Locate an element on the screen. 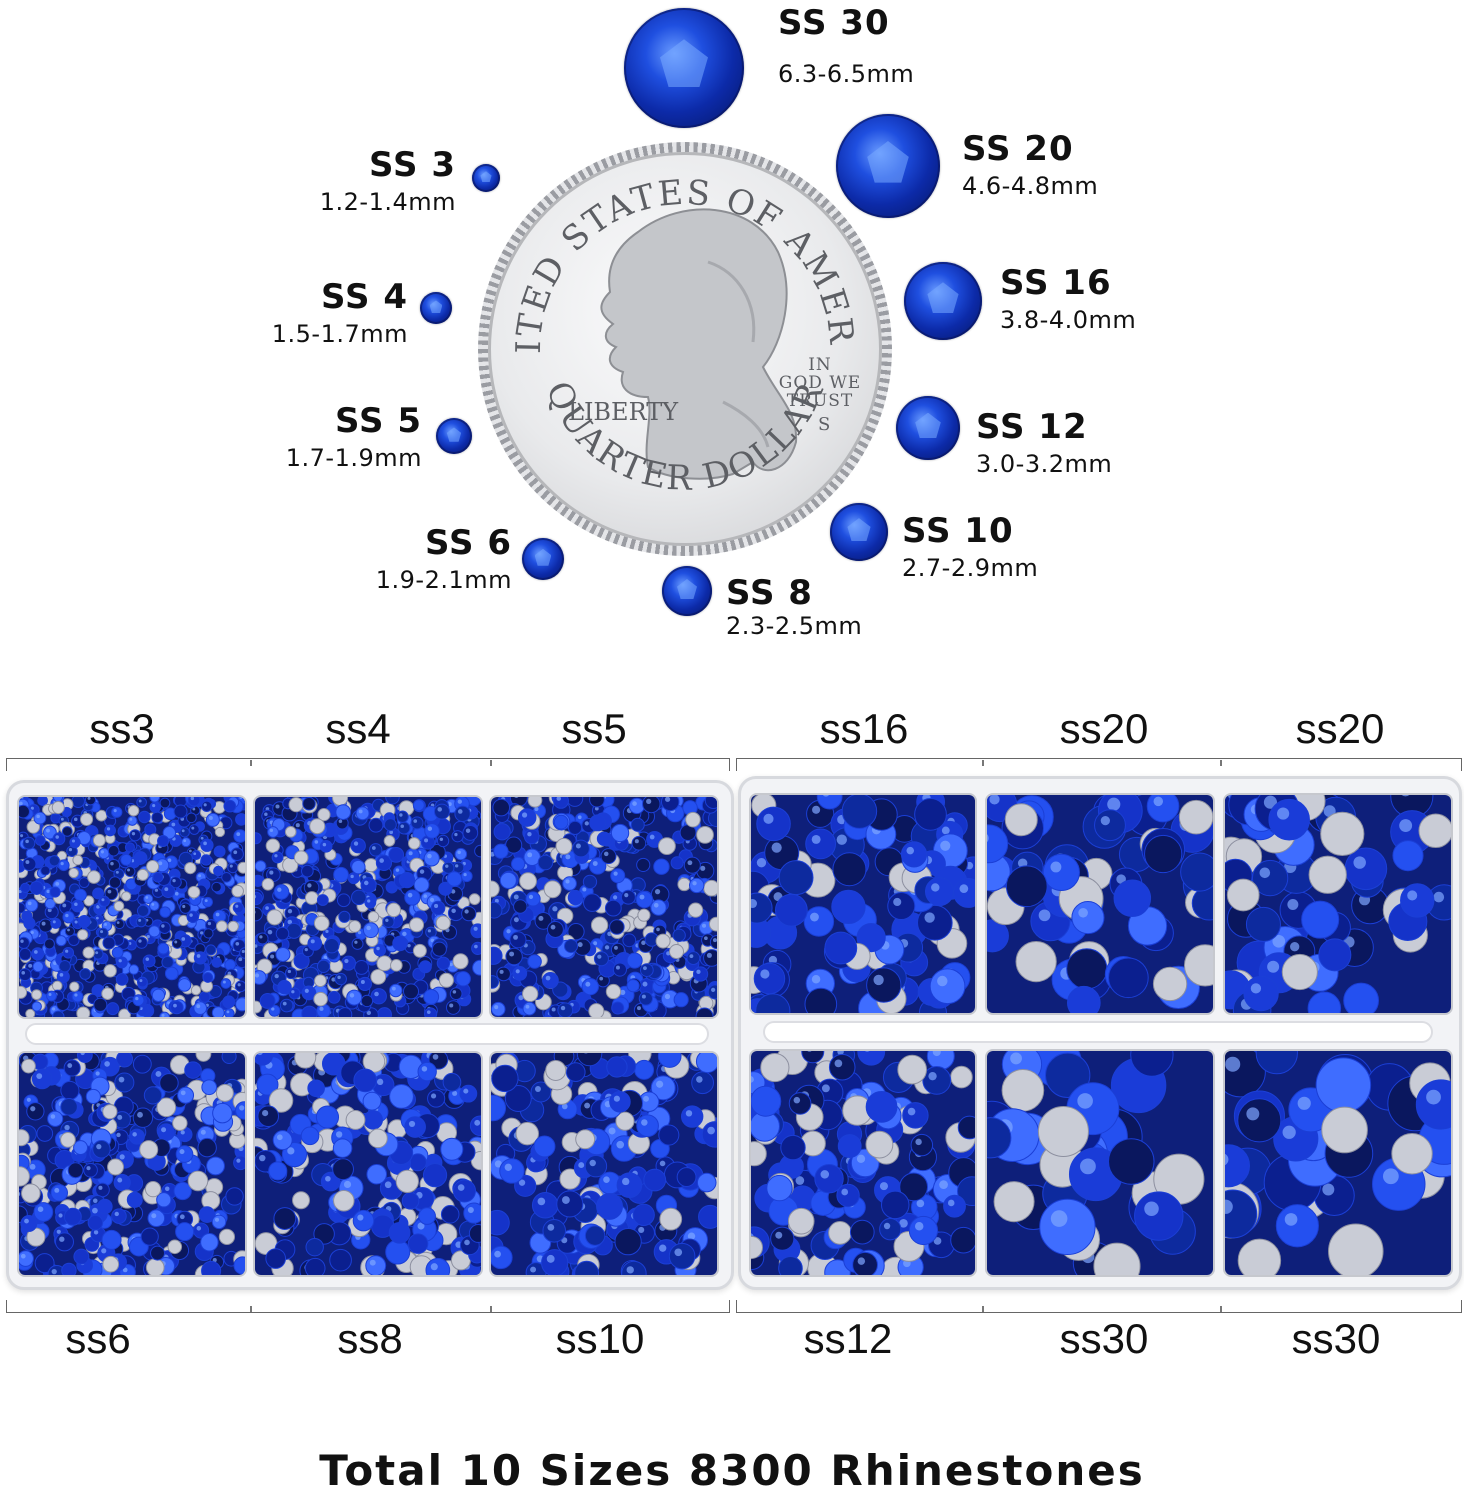  compartment-ss30-a is located at coordinates (1100, 1163).